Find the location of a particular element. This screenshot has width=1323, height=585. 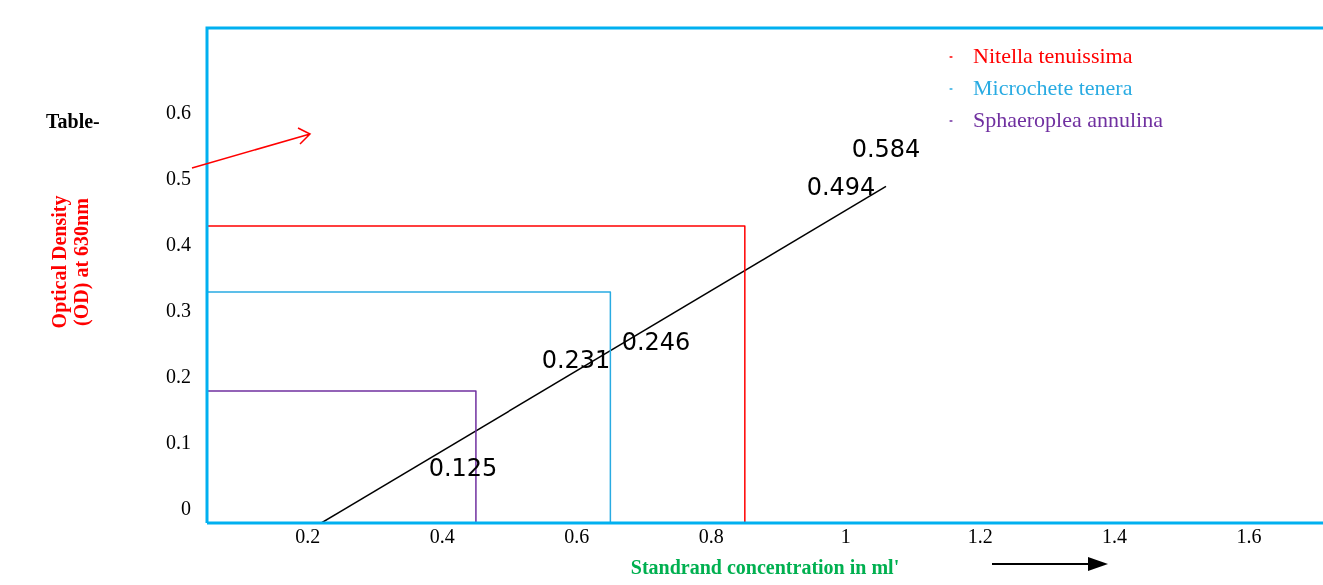

legend-label: Microchete tenera is located at coordinates (1053, 87).